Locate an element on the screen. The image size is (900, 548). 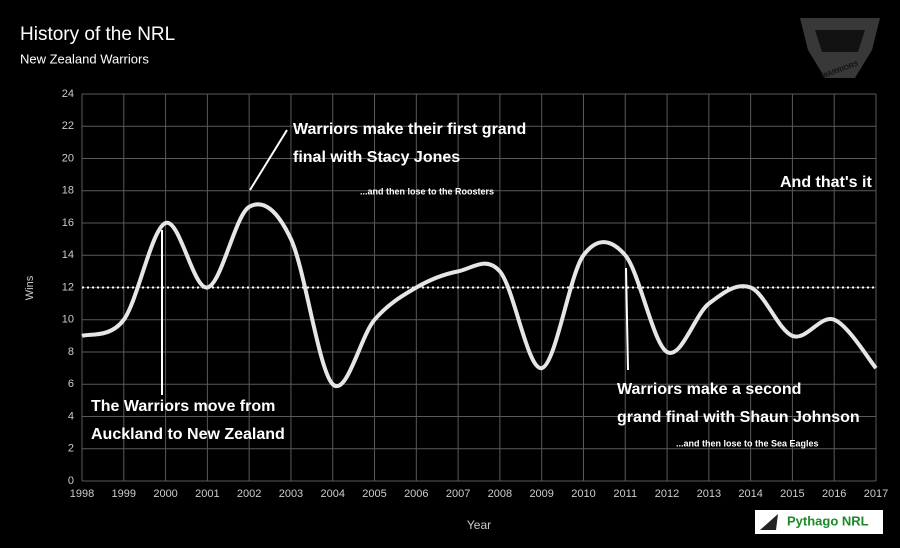
x-tick-label: 2008 is located at coordinates (500, 494).